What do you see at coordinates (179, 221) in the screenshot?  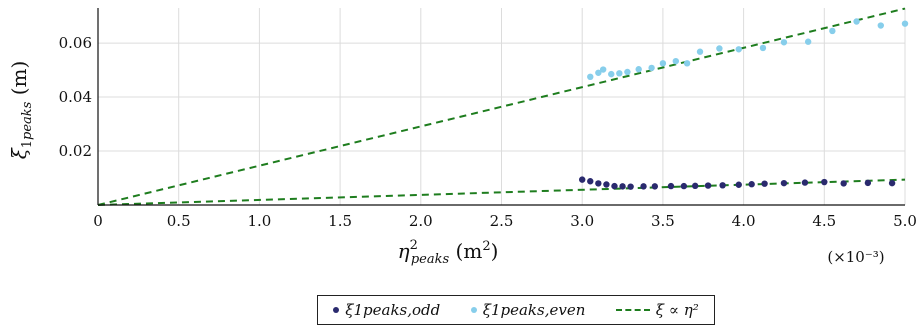 I see `x-tick-label: 0.5` at bounding box center [179, 221].